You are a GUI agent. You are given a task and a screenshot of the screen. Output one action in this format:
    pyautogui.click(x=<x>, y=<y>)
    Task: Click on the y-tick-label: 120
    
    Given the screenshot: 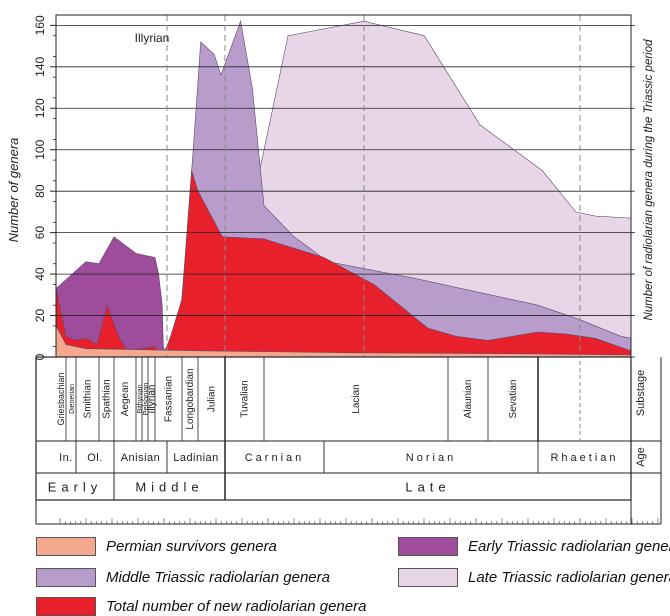 What is the action you would take?
    pyautogui.click(x=40, y=108)
    